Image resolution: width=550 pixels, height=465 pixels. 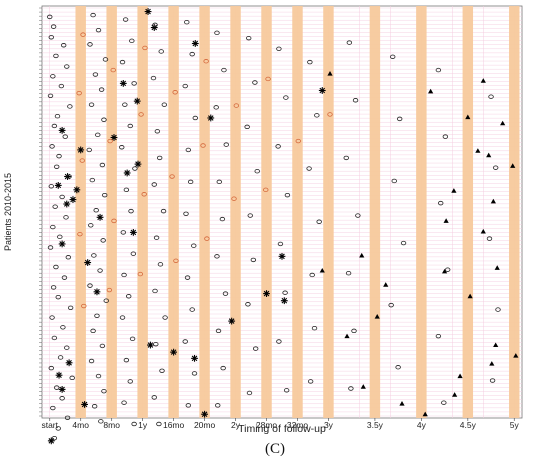 What do you see at coordinates (40, 212) in the screenshot?
I see `y-axis-ticks` at bounding box center [40, 212].